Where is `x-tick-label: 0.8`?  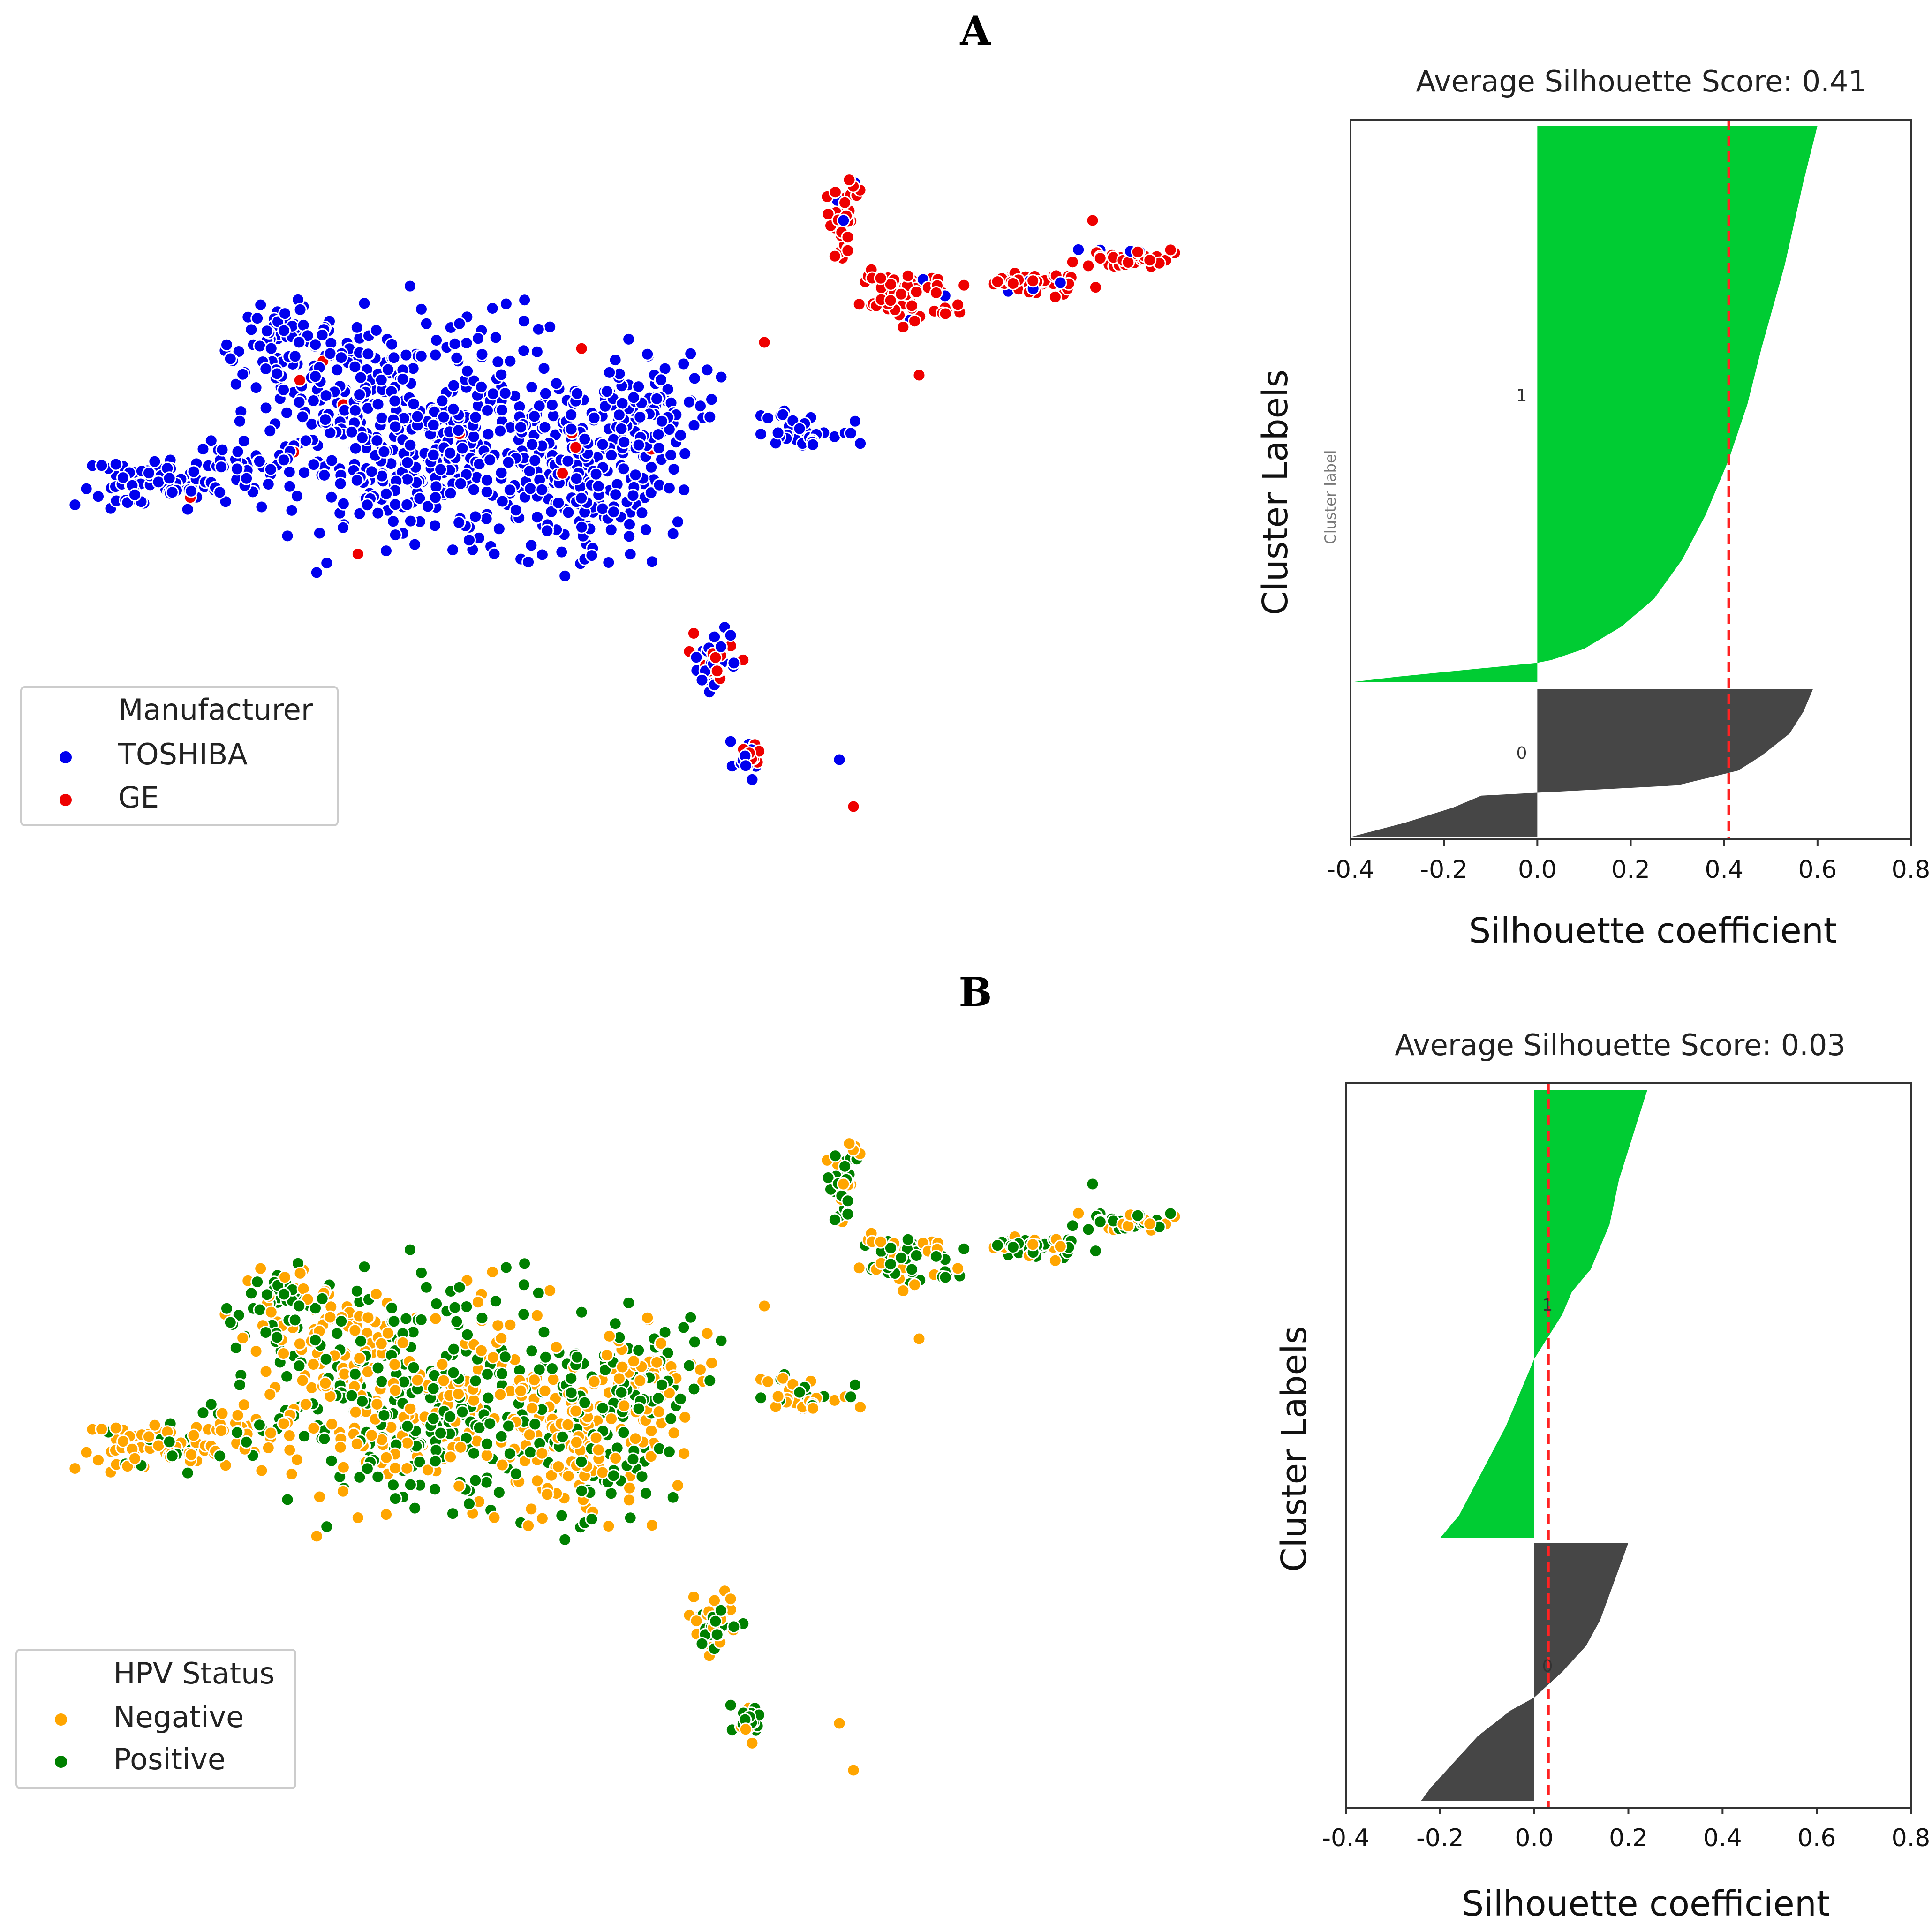 x-tick-label: 0.8 is located at coordinates (1911, 1838).